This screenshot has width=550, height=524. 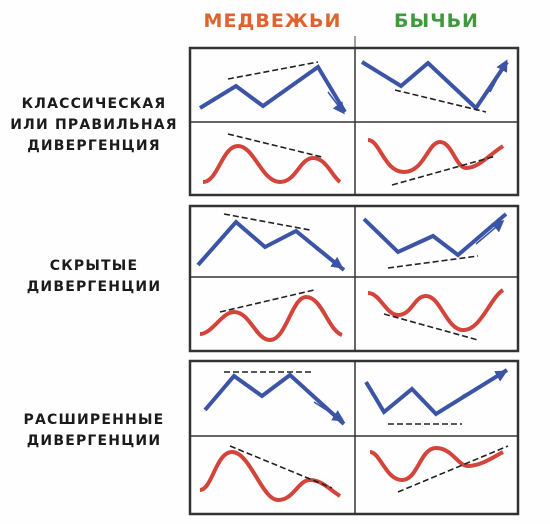 What do you see at coordinates (94, 420) in the screenshot?
I see `row-label-line: РАСШИРЕННЫЕ` at bounding box center [94, 420].